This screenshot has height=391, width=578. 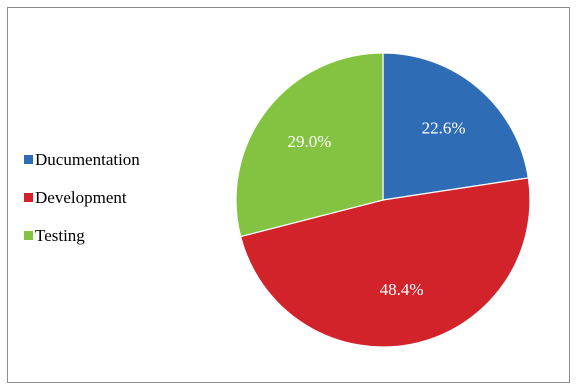 I want to click on data-label-testing: 29.0%, so click(x=310, y=141).